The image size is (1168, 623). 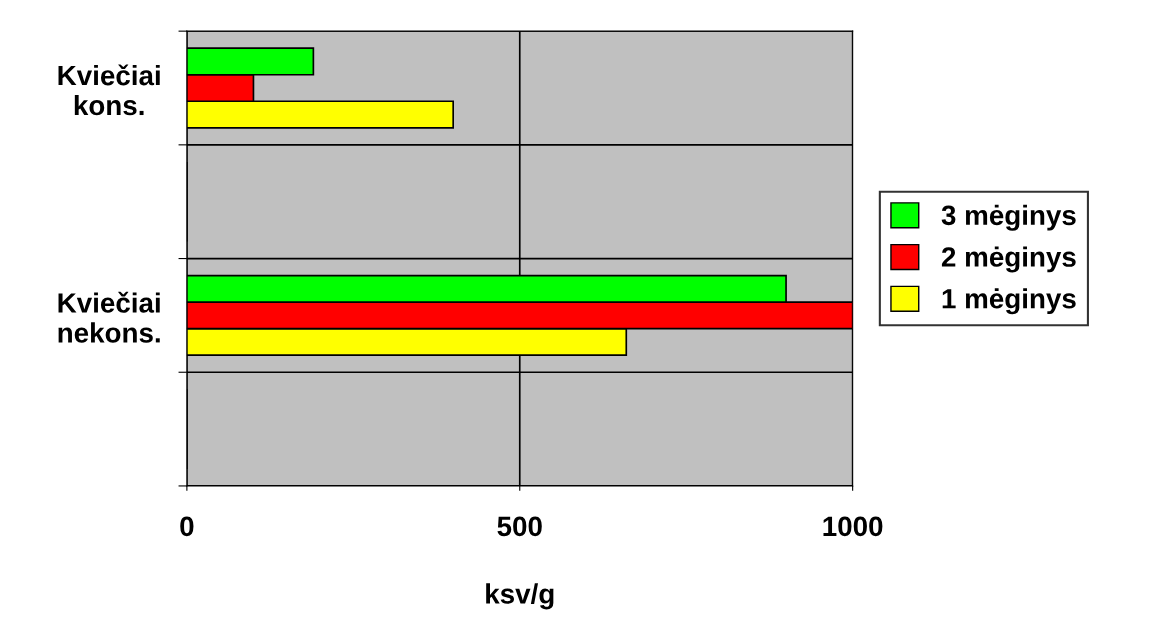 I want to click on x-tick-label: 500, so click(x=519, y=526).